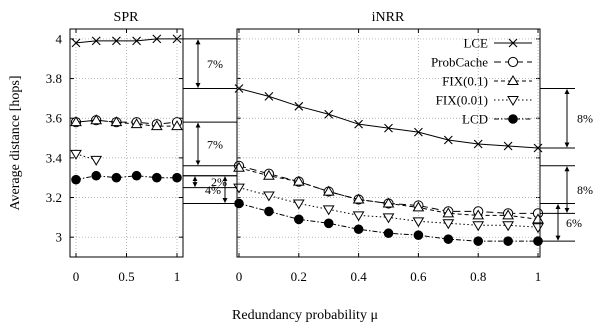  I want to click on annotation-label: 7%, so click(215, 64).